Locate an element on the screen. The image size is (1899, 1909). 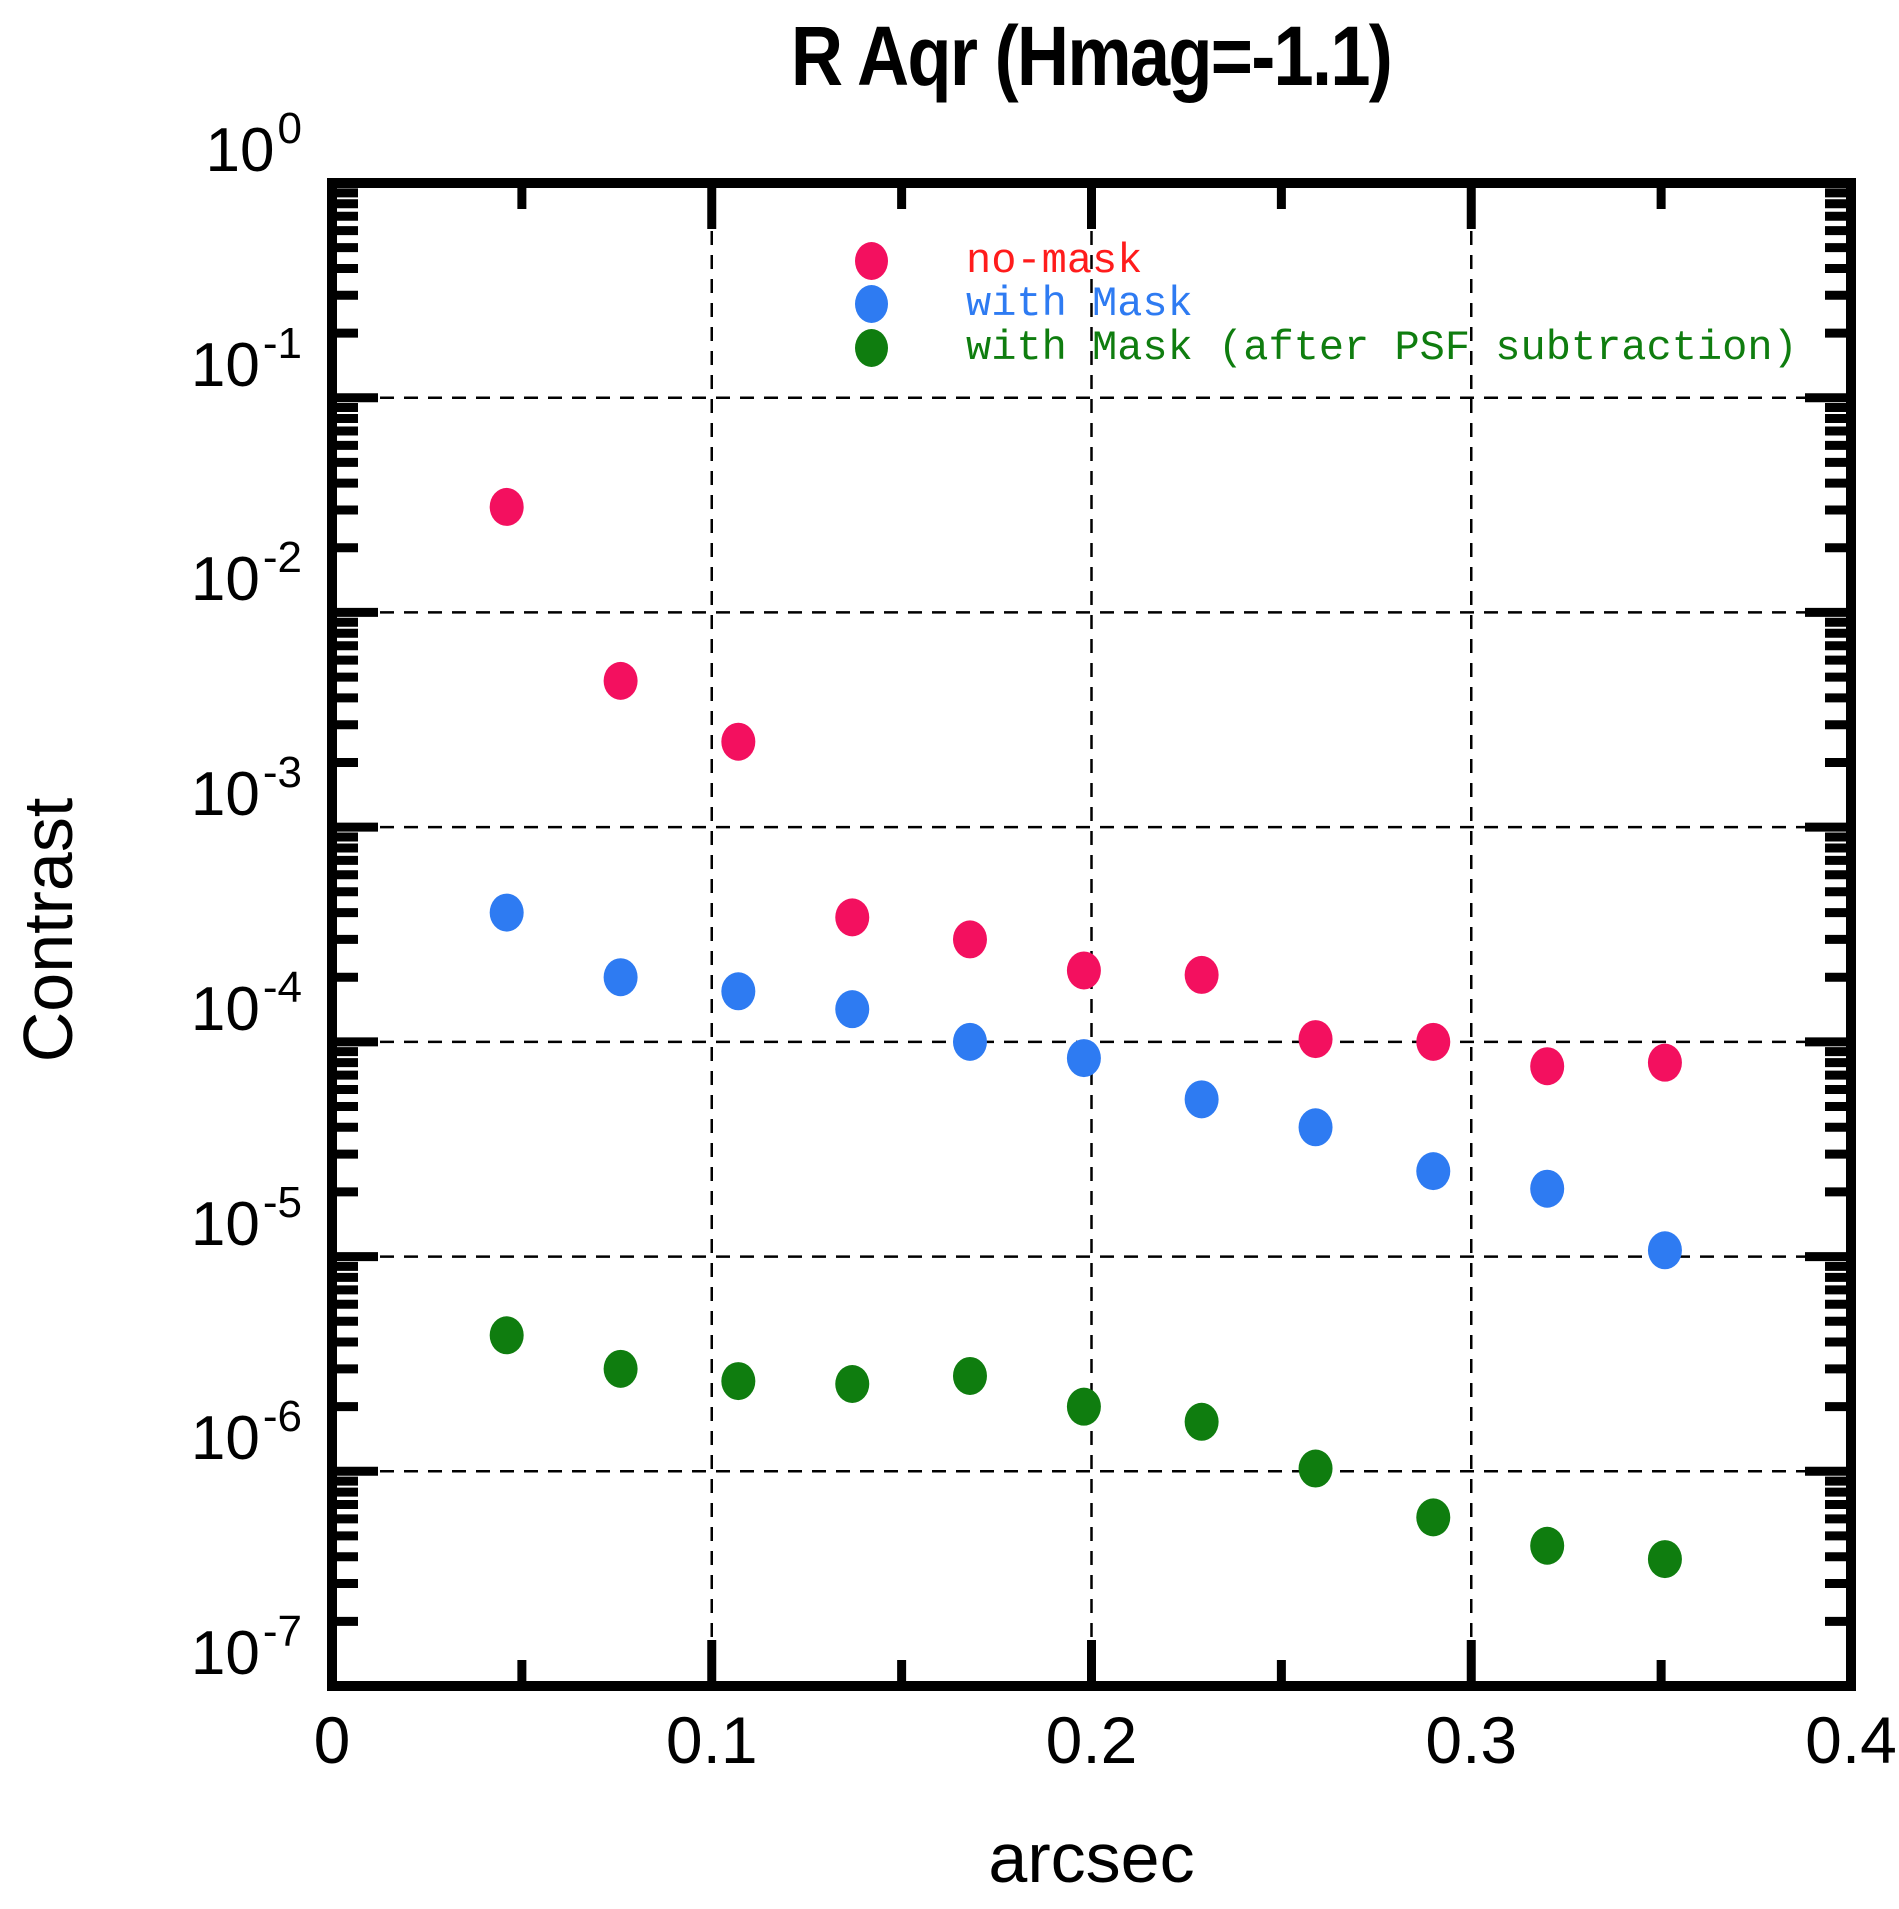
x-tick-label: 0.1 is located at coordinates (711, 1740).